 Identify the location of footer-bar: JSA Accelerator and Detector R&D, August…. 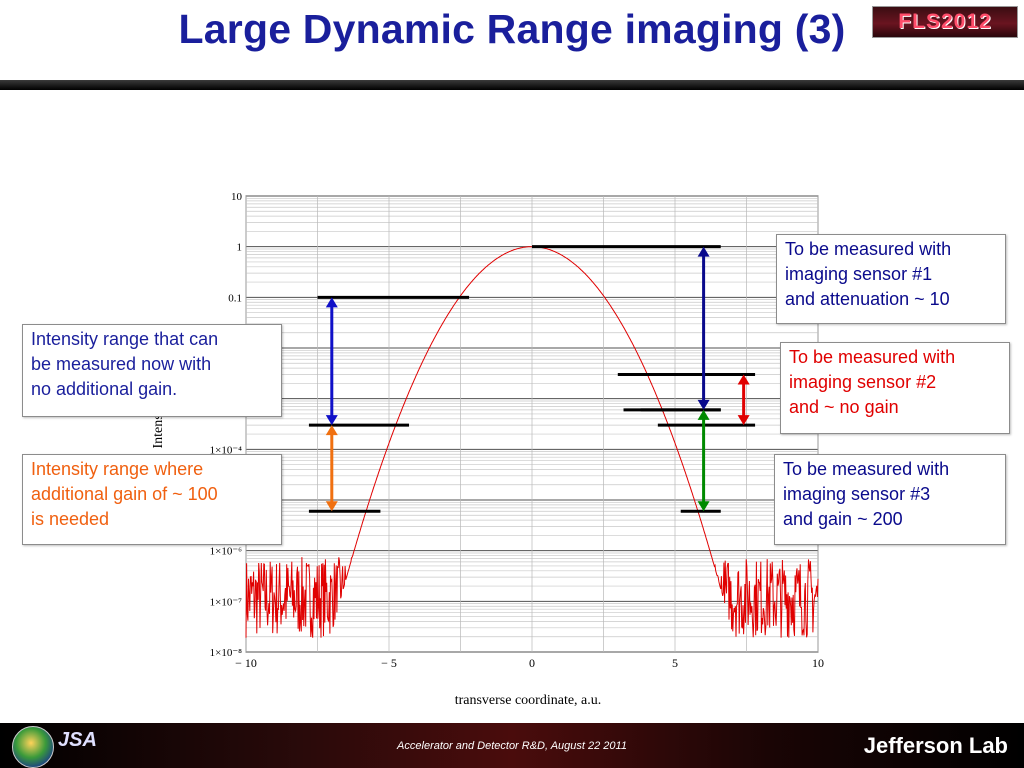
(512, 745).